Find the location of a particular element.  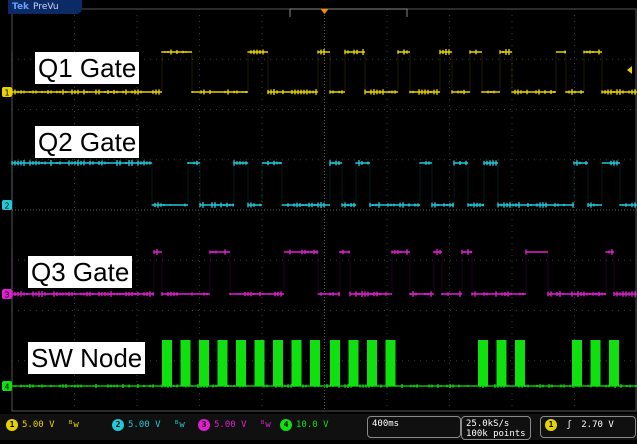

channel-4-marker-label: 4 is located at coordinates (6, 387).